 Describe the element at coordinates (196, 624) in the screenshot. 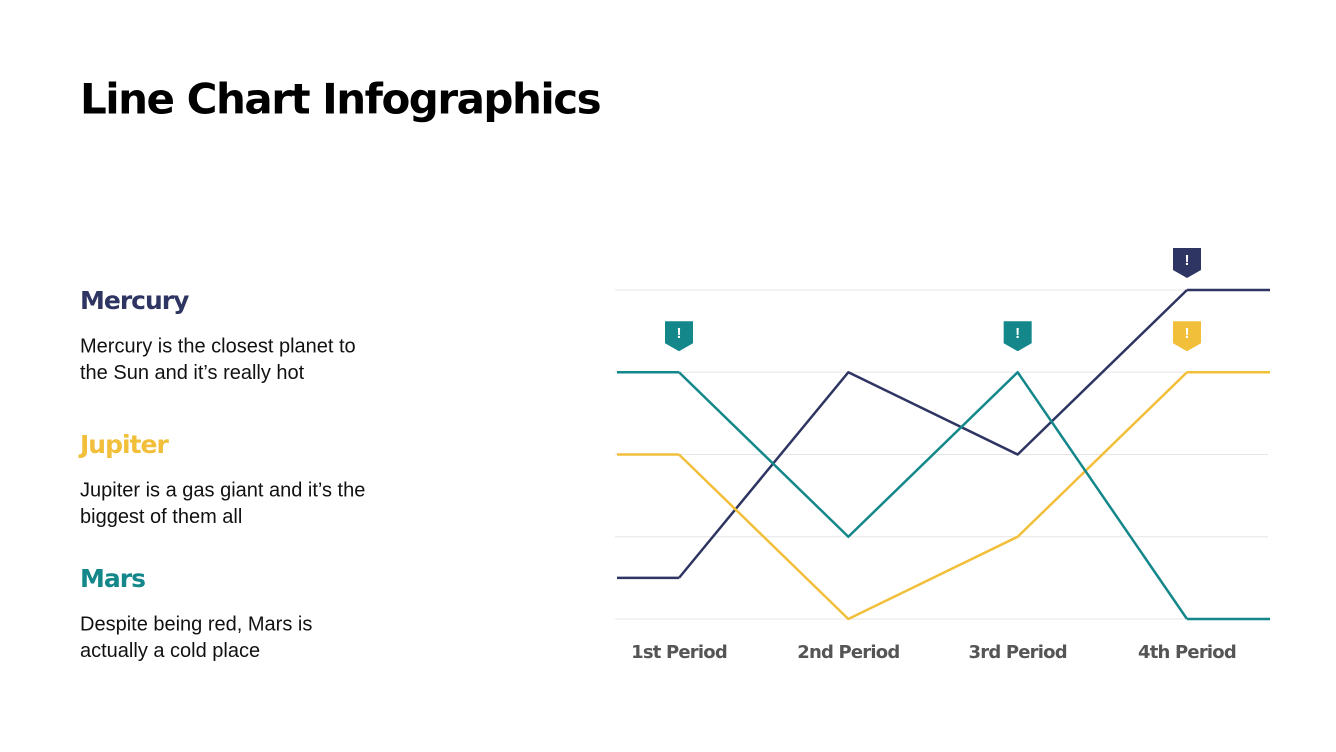

I see `legend-description: Despite being red, Mars is` at that location.